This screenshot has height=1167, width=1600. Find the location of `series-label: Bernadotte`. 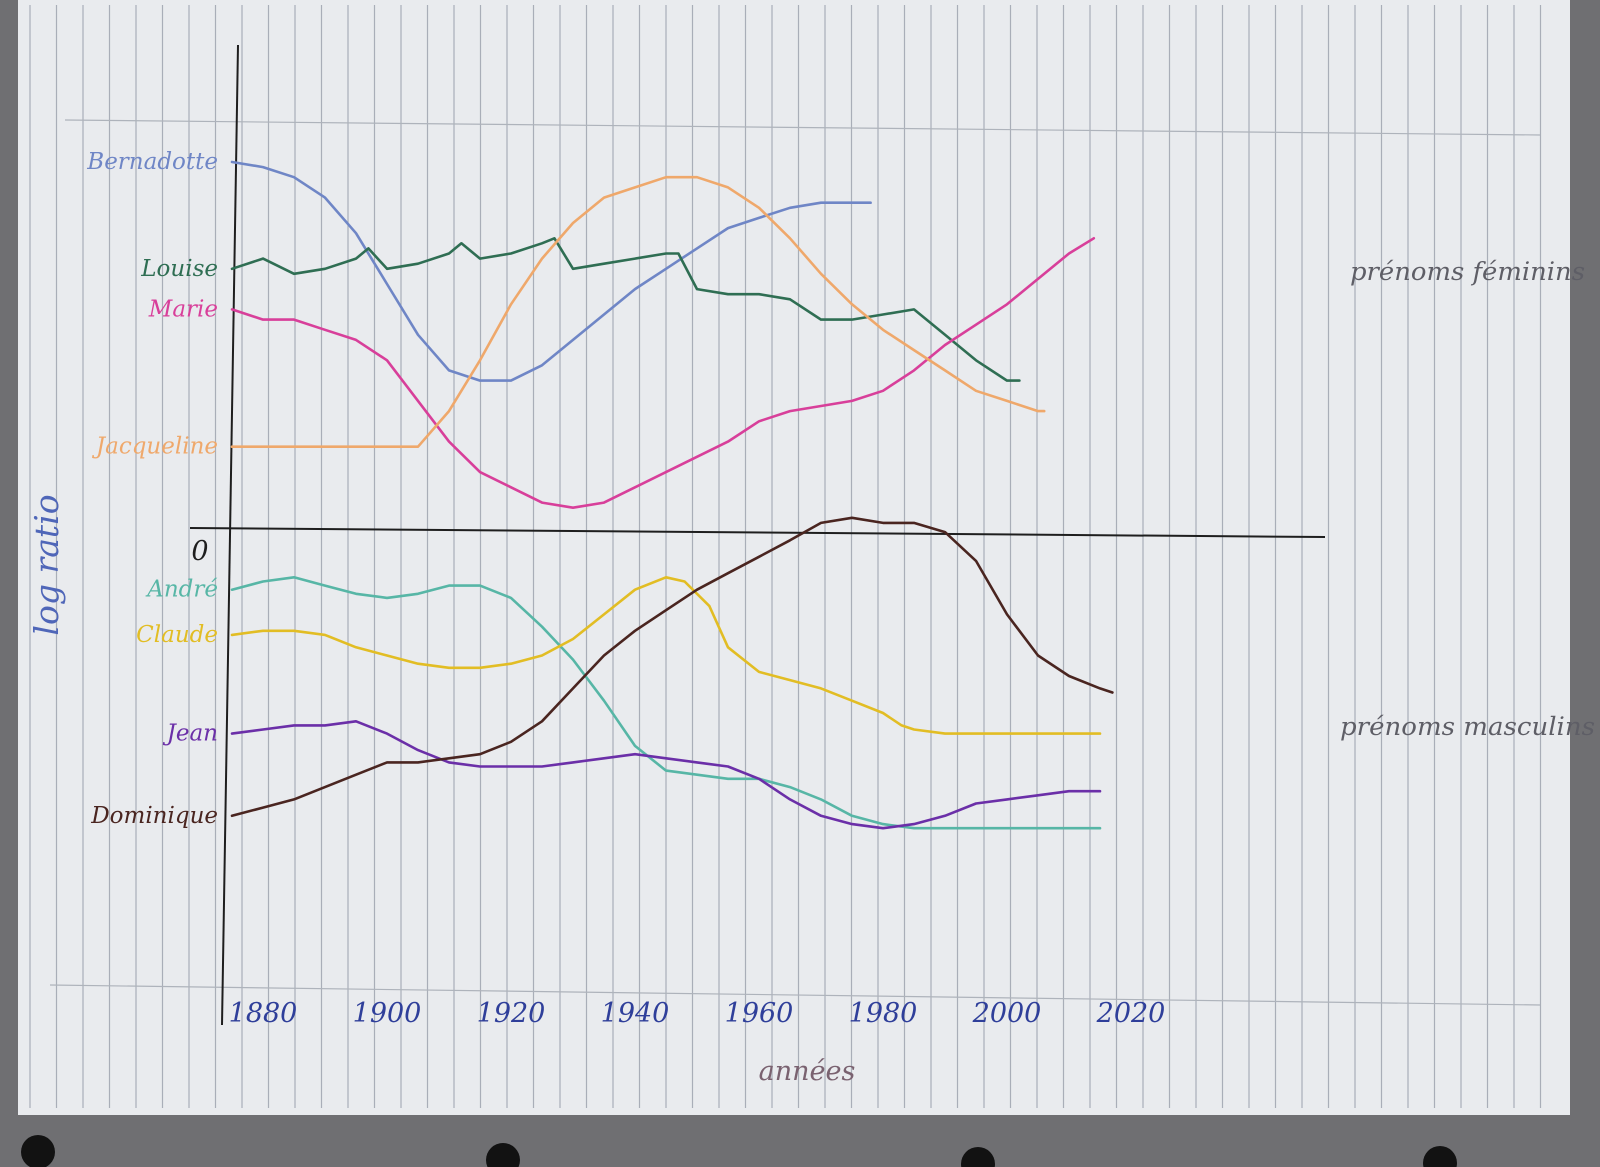

series-label: Bernadotte is located at coordinates (152, 162).